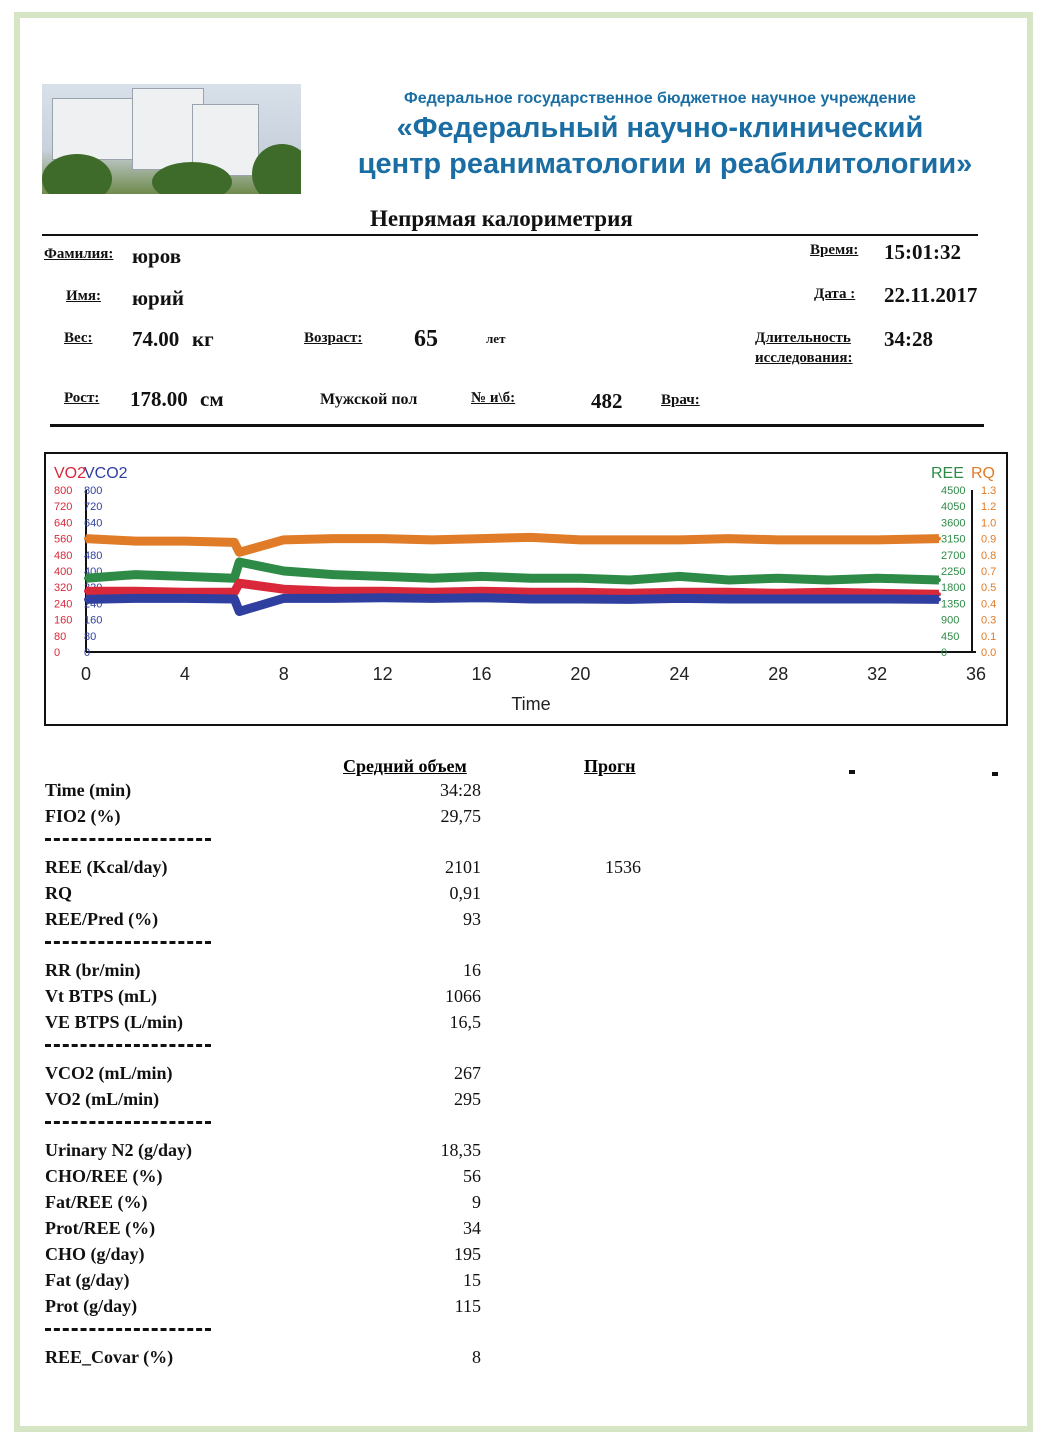 Image resolution: width=1053 pixels, height=1450 pixels. What do you see at coordinates (79, 254) in the screenshot?
I see `surname-label: Фамилия:` at bounding box center [79, 254].